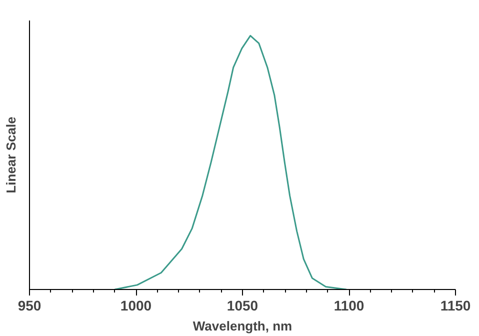  I want to click on x-tick-label: 1150, so click(455, 306).